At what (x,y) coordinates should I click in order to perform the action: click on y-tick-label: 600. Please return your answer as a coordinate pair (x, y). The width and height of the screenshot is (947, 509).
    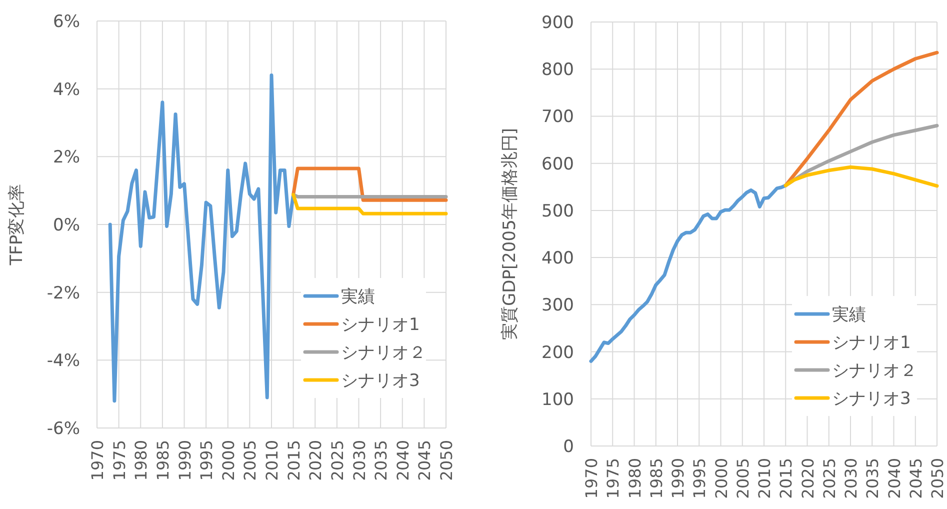
    Looking at the image, I should click on (558, 164).